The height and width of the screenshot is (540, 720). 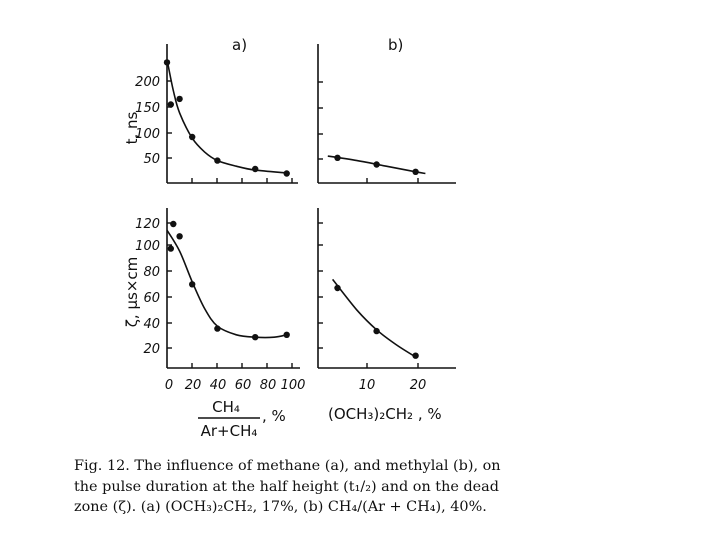 What do you see at coordinates (132, 292) in the screenshot?
I see `y-axis-title-lower: ζ, µs×cm` at bounding box center [132, 292].